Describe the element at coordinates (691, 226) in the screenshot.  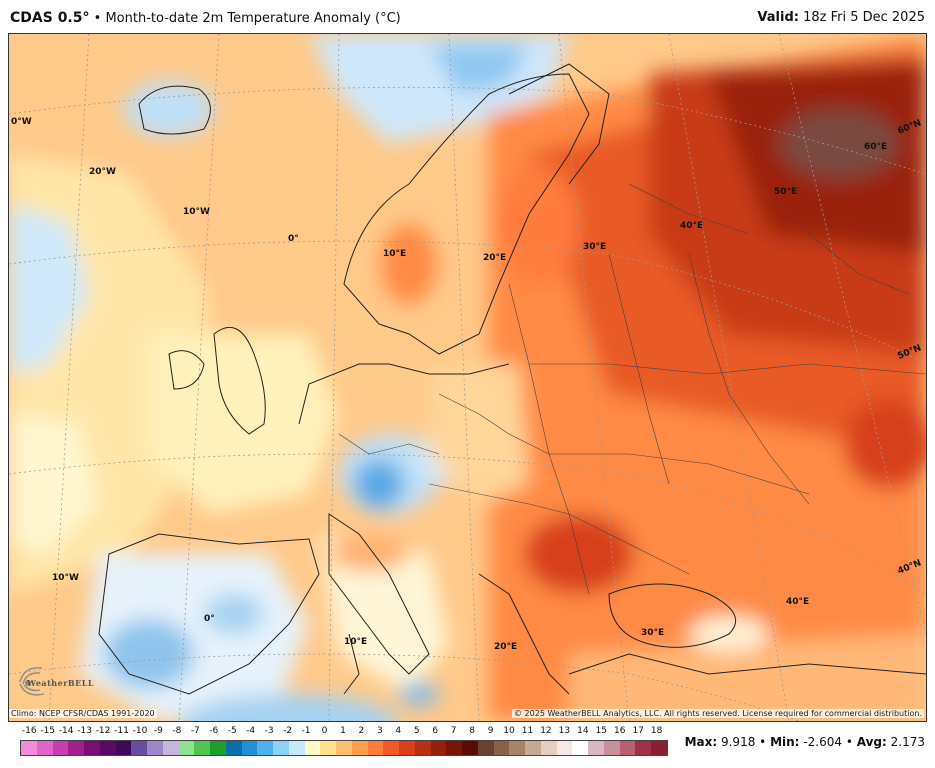
I see `meridian-label-40e-north: 40°E` at that location.